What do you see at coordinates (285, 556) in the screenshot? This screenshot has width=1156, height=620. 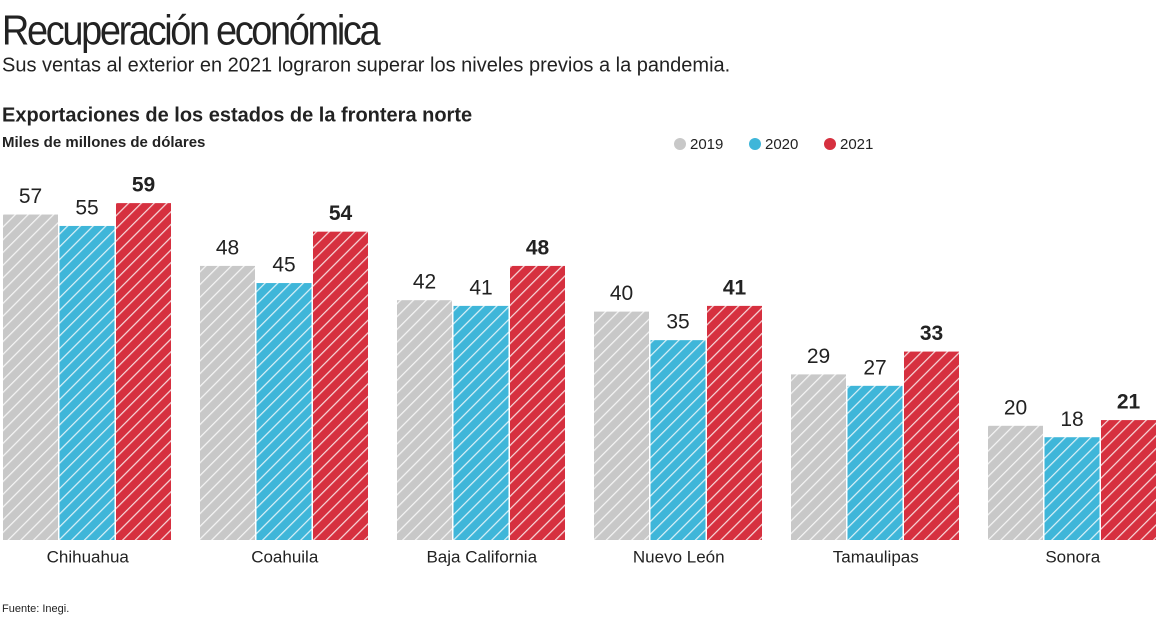 I see `x-tick-label: Coahuila` at bounding box center [285, 556].